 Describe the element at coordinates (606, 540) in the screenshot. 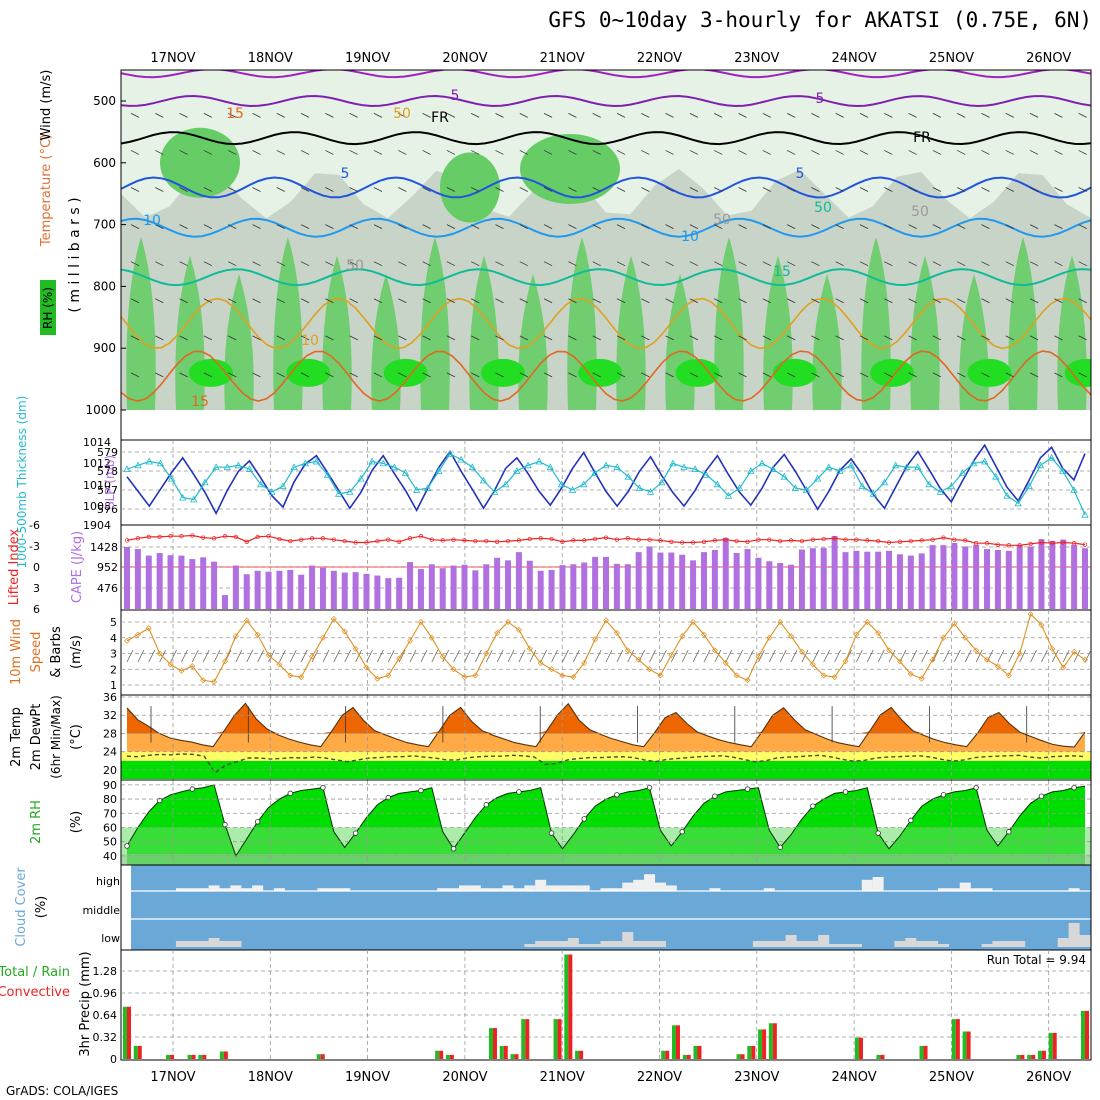

I see `li-line` at that location.